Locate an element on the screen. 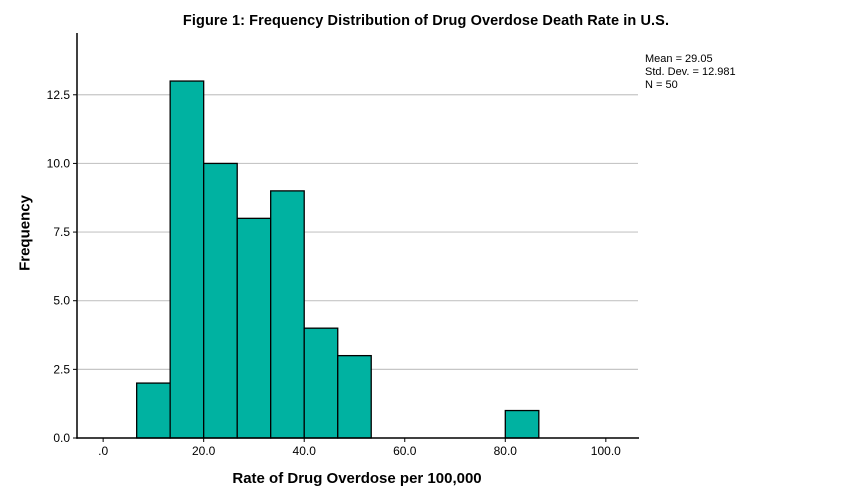 This screenshot has width=852, height=502. stat-n: N = 50 is located at coordinates (661, 85).